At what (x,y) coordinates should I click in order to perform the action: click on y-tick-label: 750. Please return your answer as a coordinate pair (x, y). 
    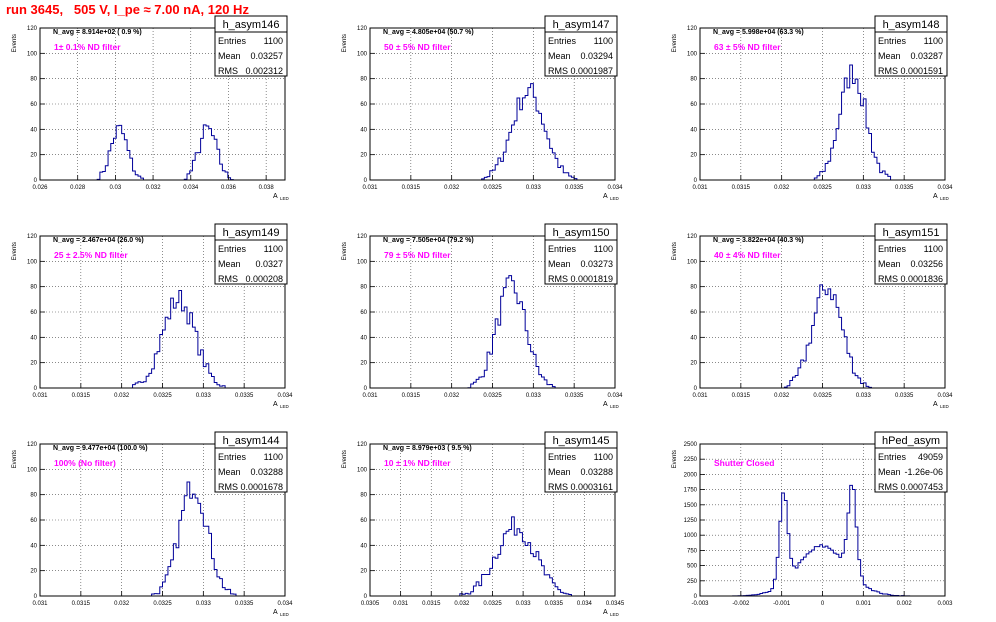
    Looking at the image, I should click on (692, 551).